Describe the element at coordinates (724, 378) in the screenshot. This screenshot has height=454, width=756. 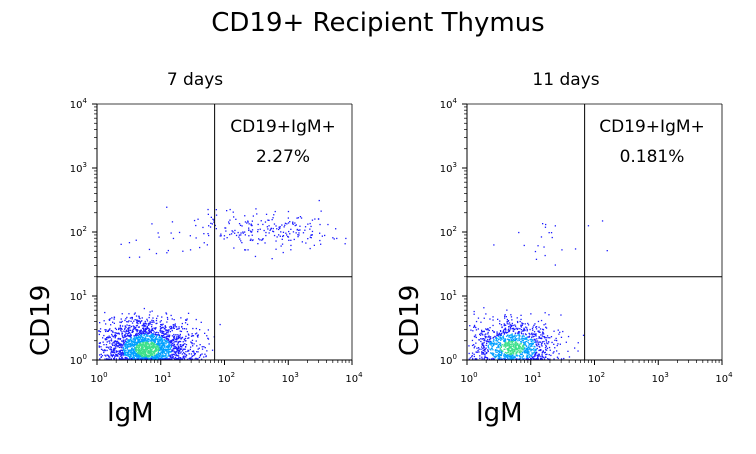
I see `x-tick-label: 104` at that location.